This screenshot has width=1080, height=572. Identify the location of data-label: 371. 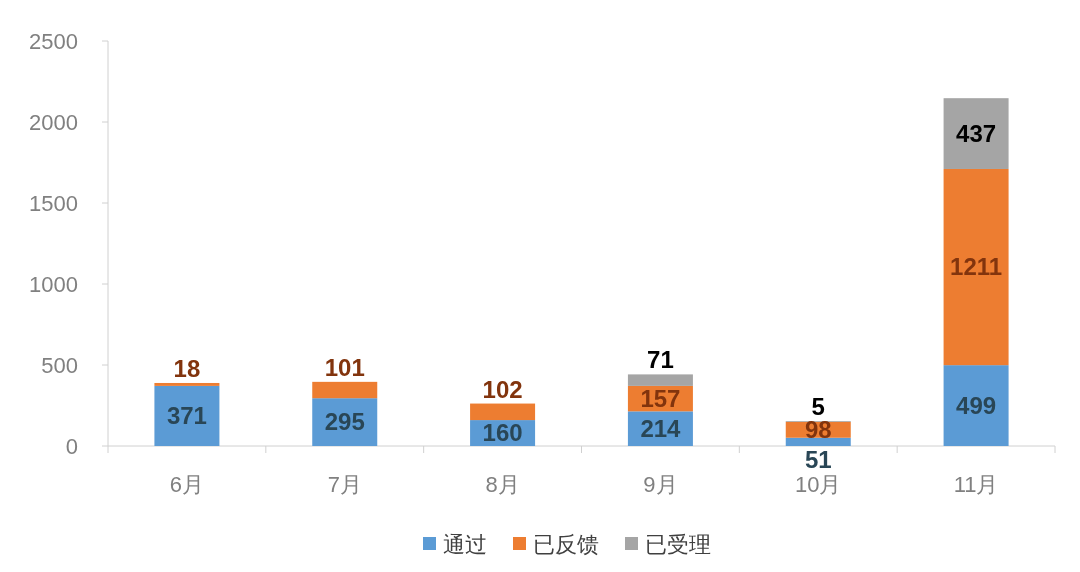
(186, 415).